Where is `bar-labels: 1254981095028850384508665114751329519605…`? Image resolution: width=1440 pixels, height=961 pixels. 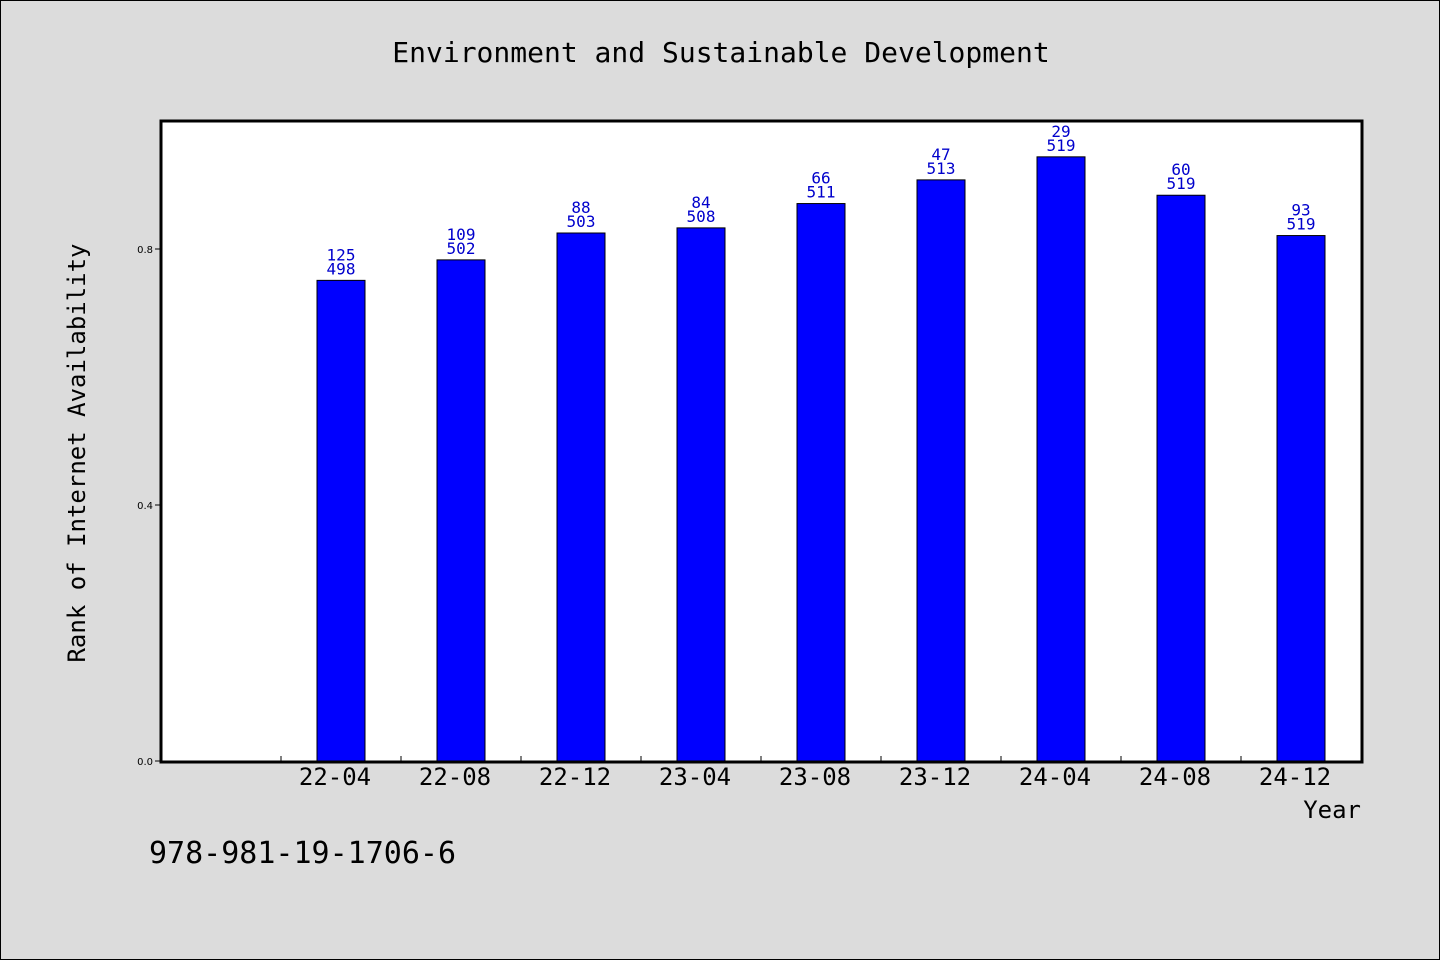 bar-labels: 1254981095028850384508665114751329519605… is located at coordinates (821, 200).